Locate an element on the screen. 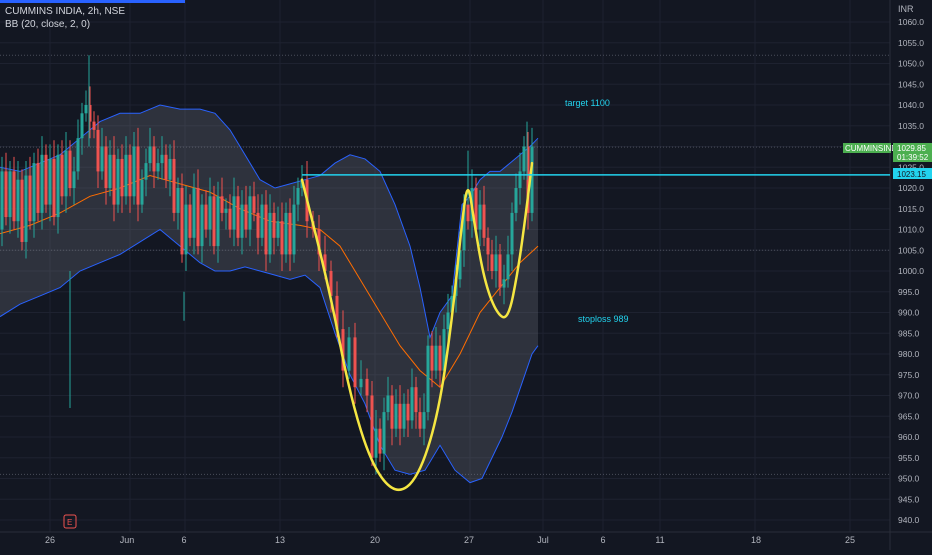 This screenshot has width=932, height=555. target-annotation: target 1100 is located at coordinates (587, 103).